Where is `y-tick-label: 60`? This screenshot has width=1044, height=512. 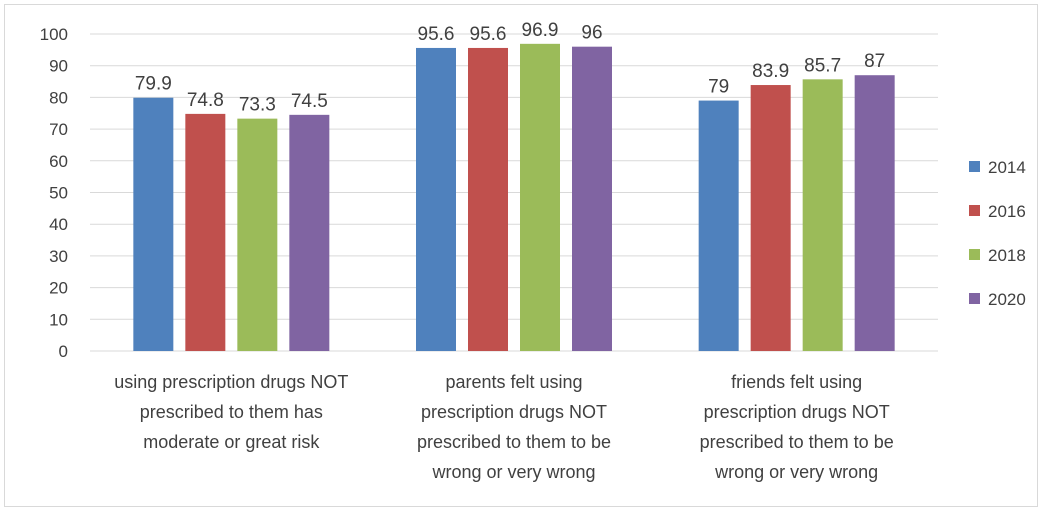
y-tick-label: 60 is located at coordinates (58, 161).